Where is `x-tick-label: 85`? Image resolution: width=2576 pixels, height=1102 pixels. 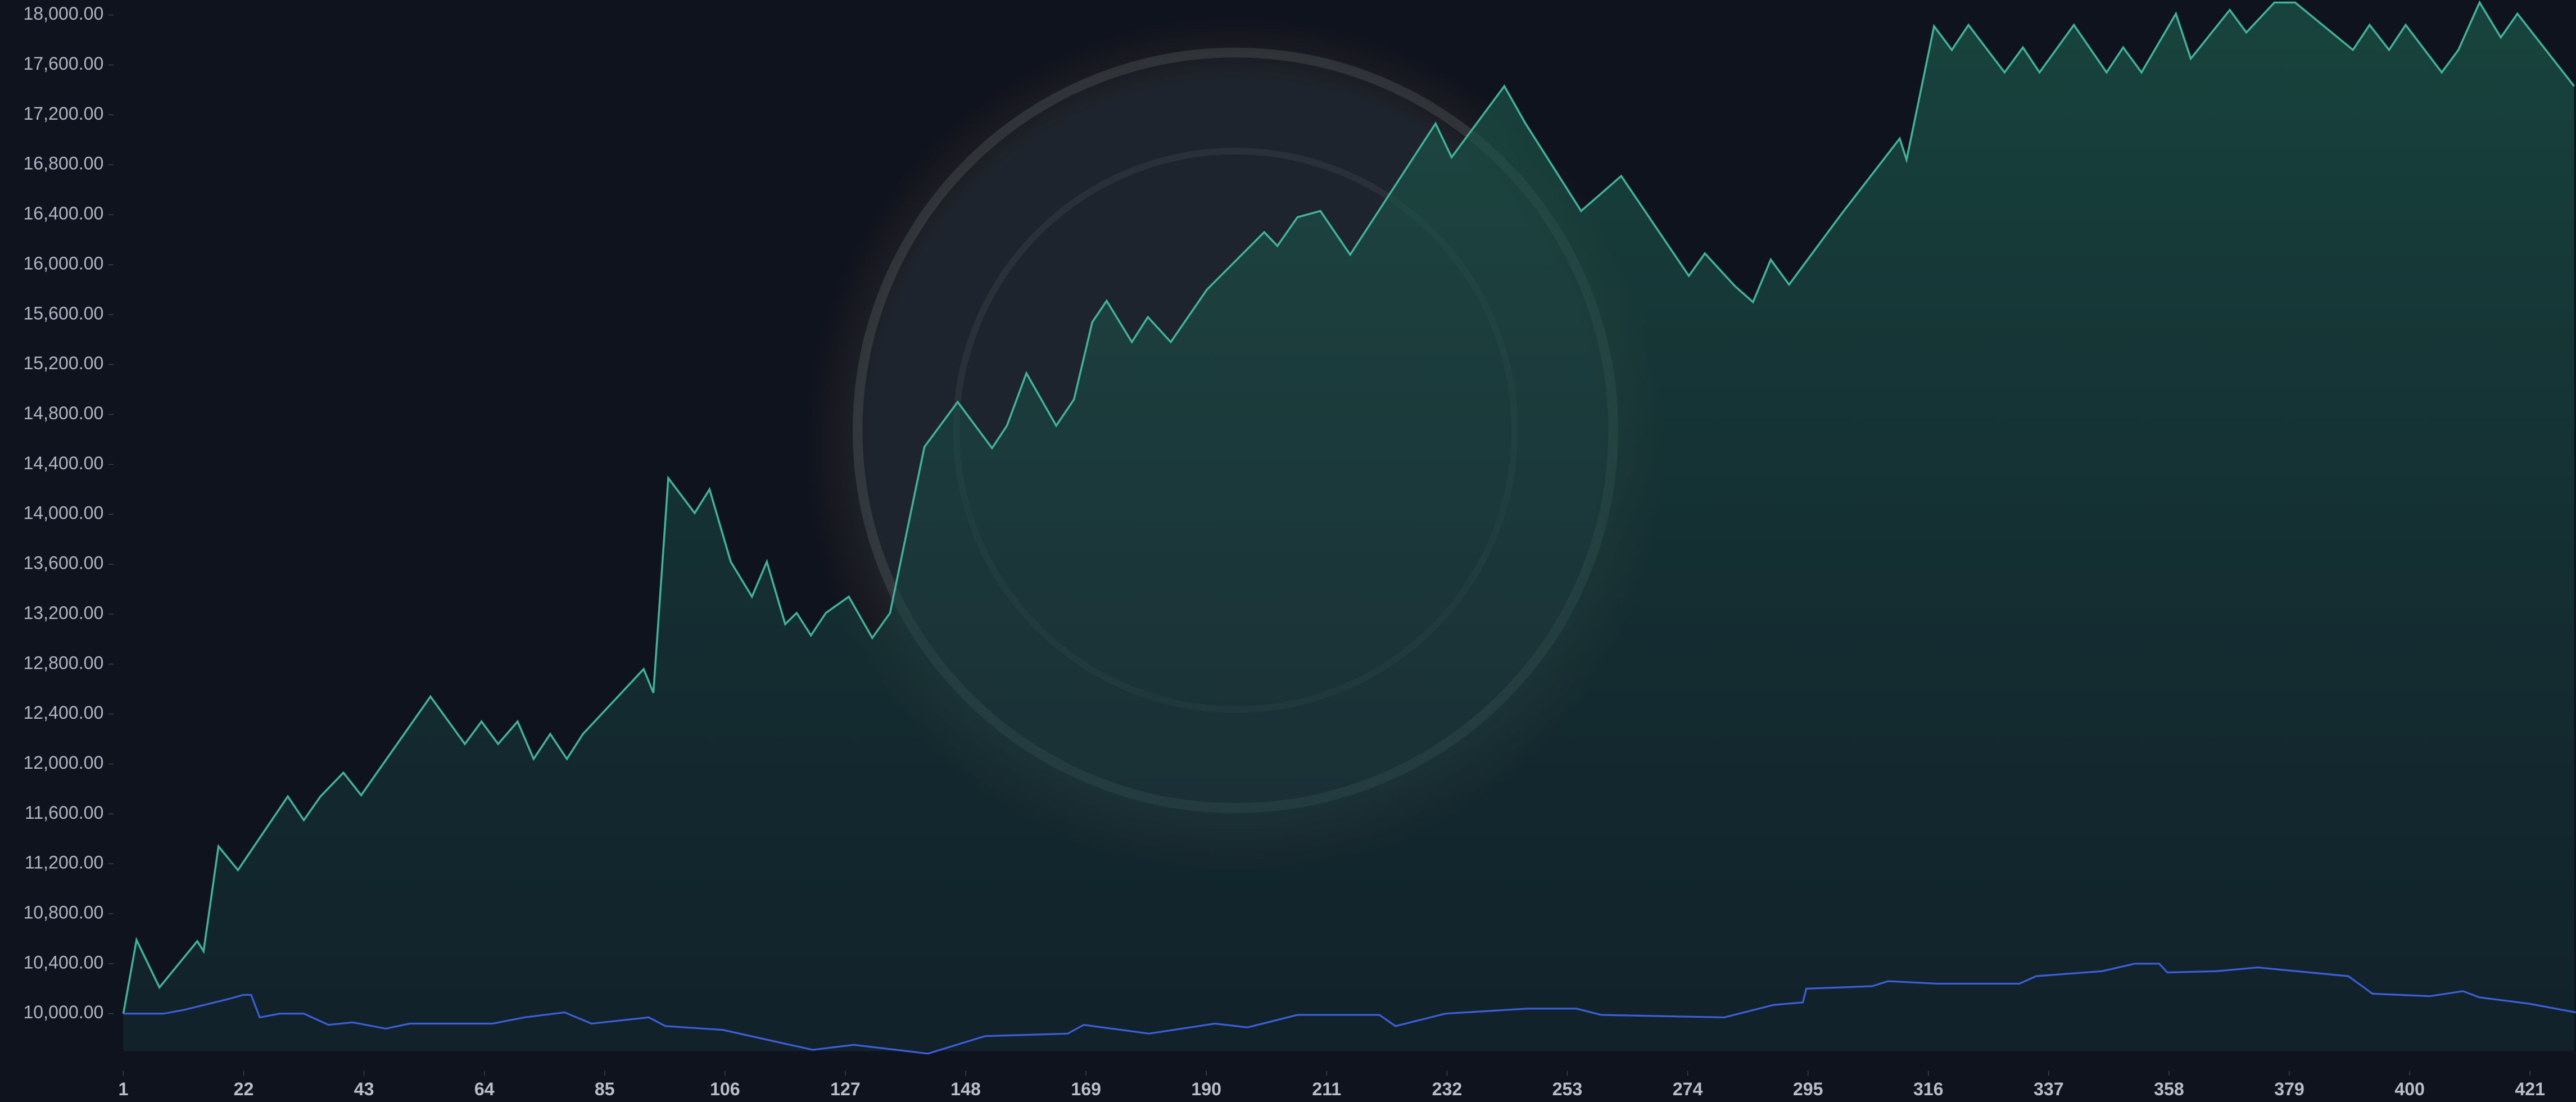
x-tick-label: 85 is located at coordinates (605, 1089).